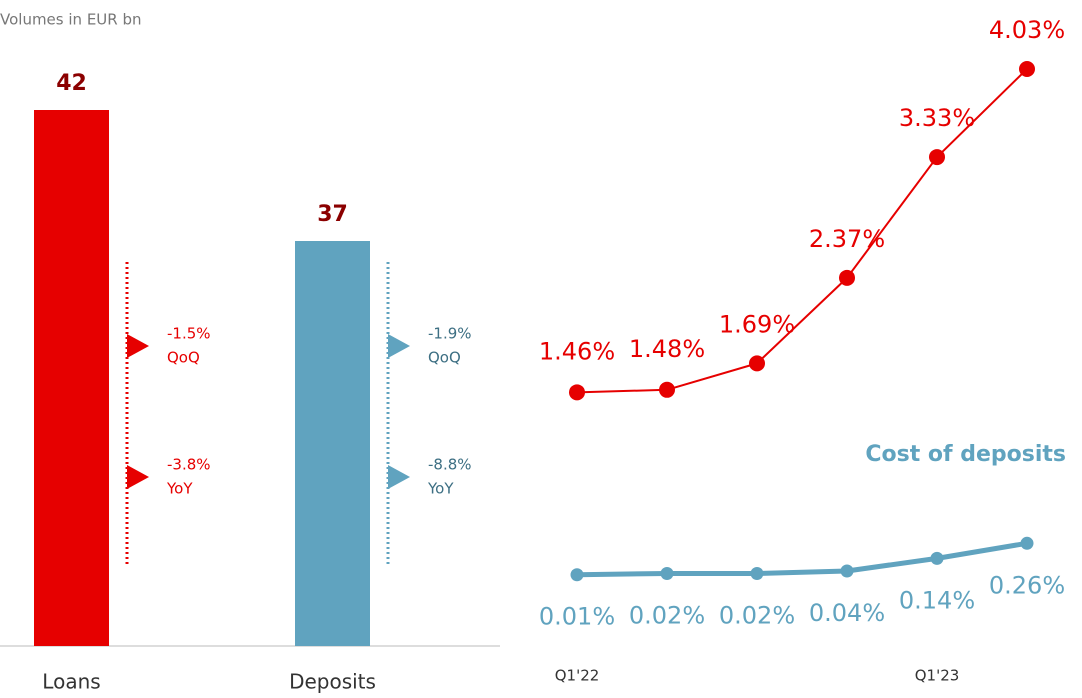  Describe the element at coordinates (847, 613) in the screenshot. I see `value-label: 0.04%` at that location.